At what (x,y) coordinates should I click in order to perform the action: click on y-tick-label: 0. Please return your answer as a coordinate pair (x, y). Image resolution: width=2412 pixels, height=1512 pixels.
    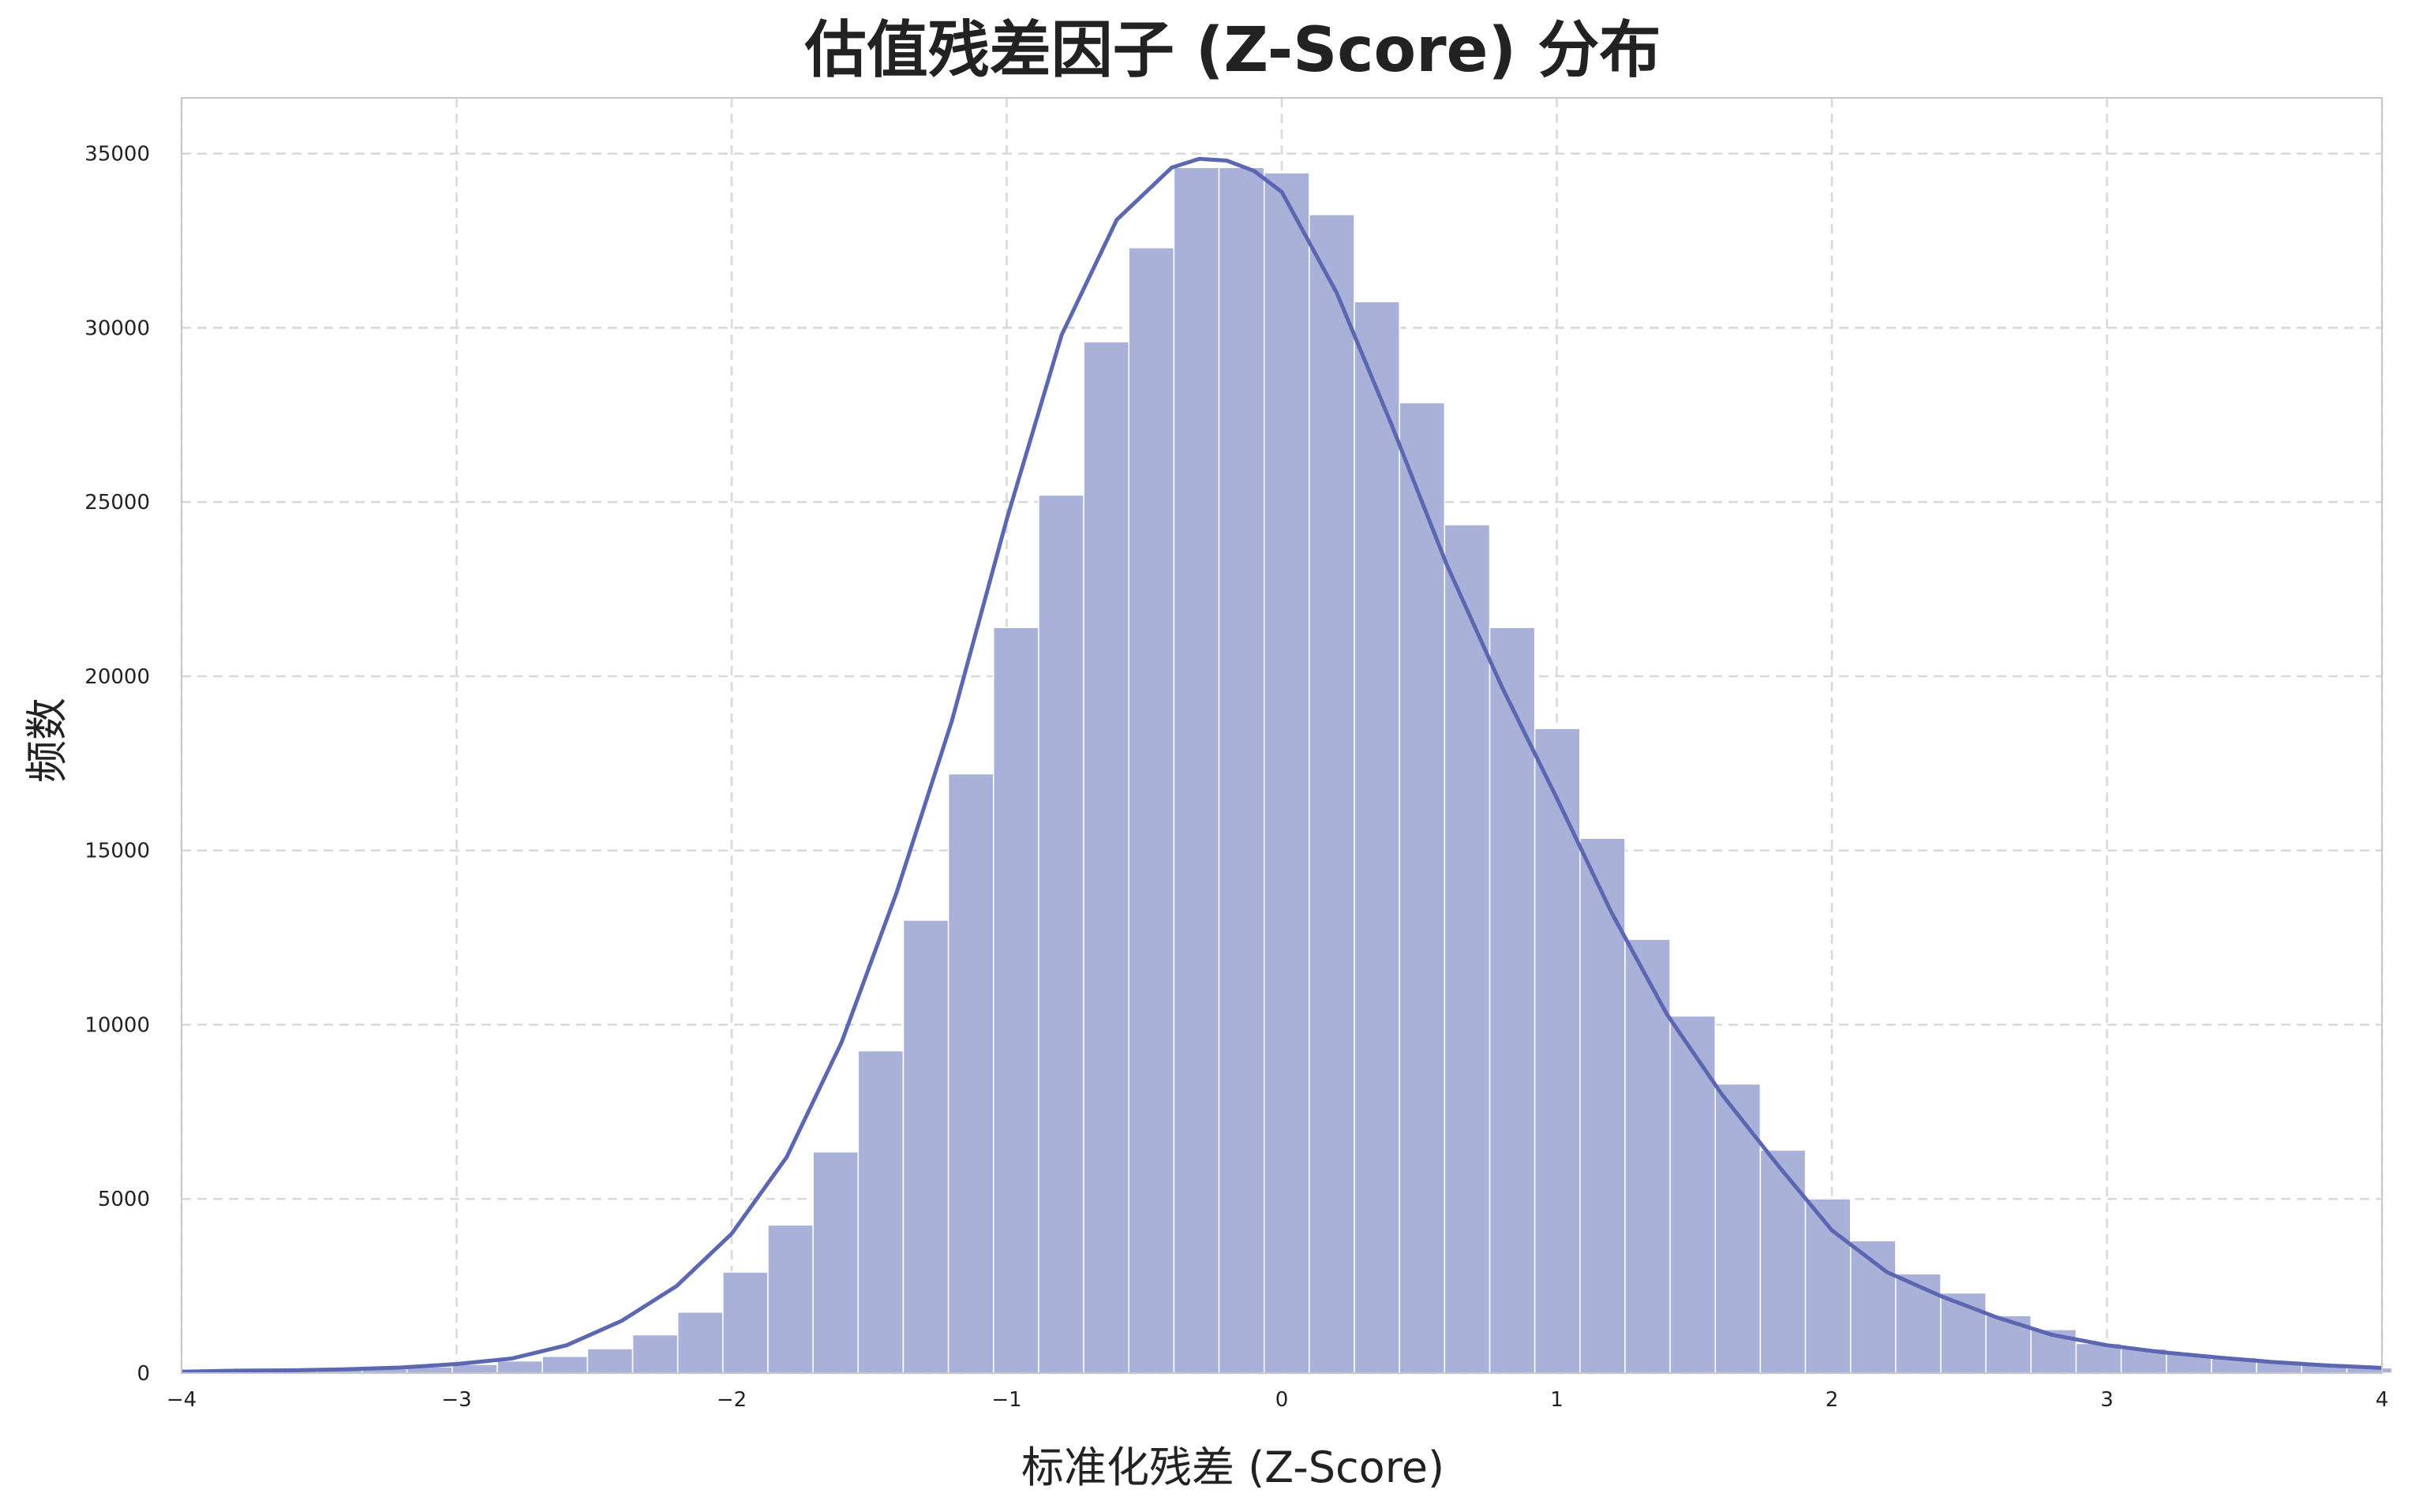
    Looking at the image, I should click on (143, 1374).